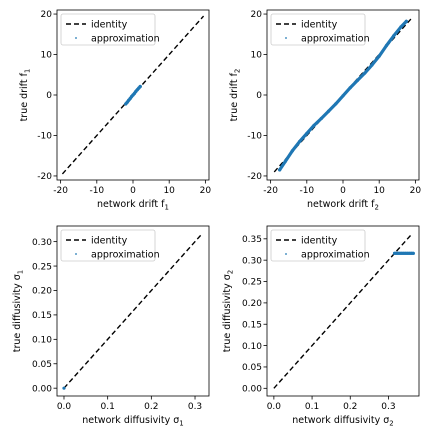 The image size is (432, 432). What do you see at coordinates (343, 421) in the screenshot?
I see `x-axis-label: network diffusivity σ2` at bounding box center [343, 421].